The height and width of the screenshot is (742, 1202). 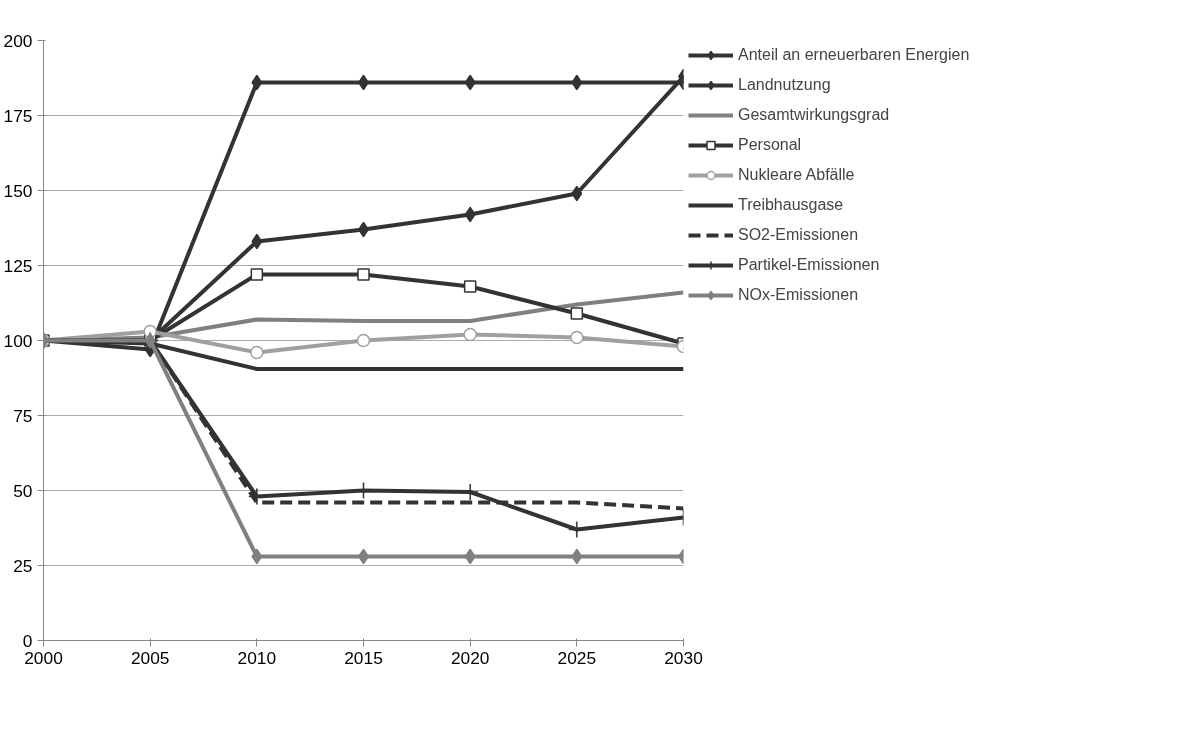 What do you see at coordinates (809, 265) in the screenshot?
I see `legend-label: Partikel-Emissionen` at bounding box center [809, 265].